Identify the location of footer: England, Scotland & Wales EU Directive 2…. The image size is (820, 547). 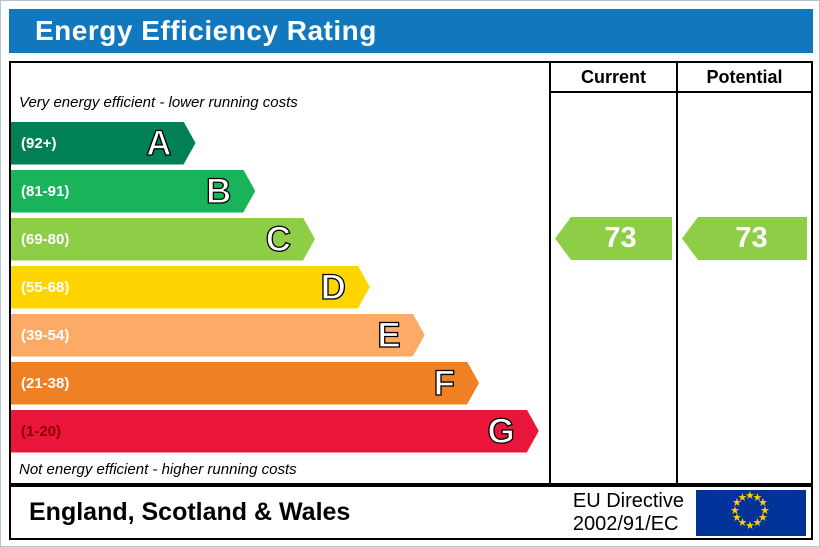
(411, 512).